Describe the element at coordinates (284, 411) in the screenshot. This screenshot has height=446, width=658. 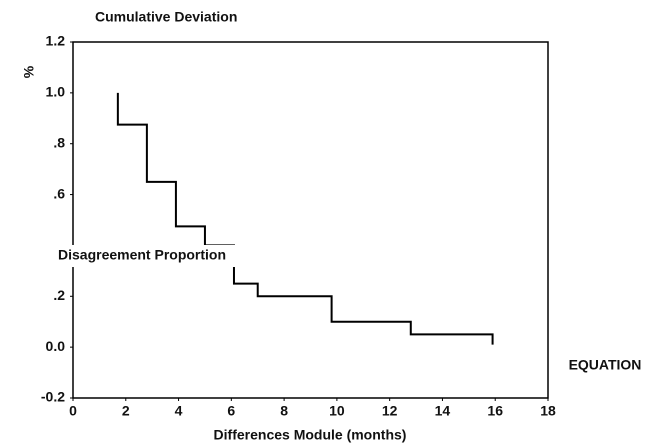
I see `x-tick-label: 8` at that location.